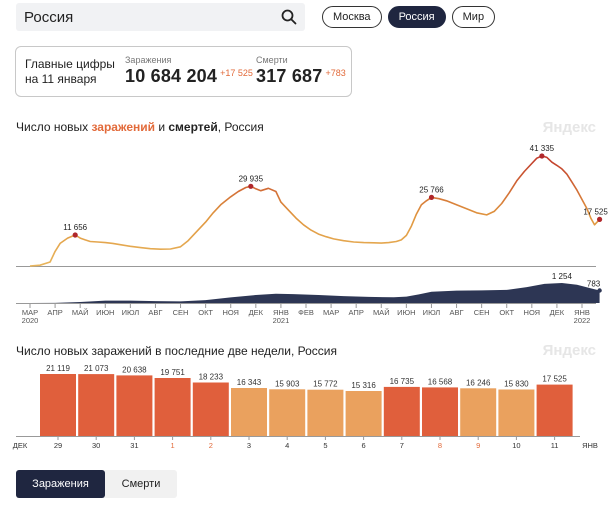 Image resolution: width=608 pixels, height=514 pixels. Describe the element at coordinates (287, 445) in the screenshot. I see `bar-day-label: 4` at that location.